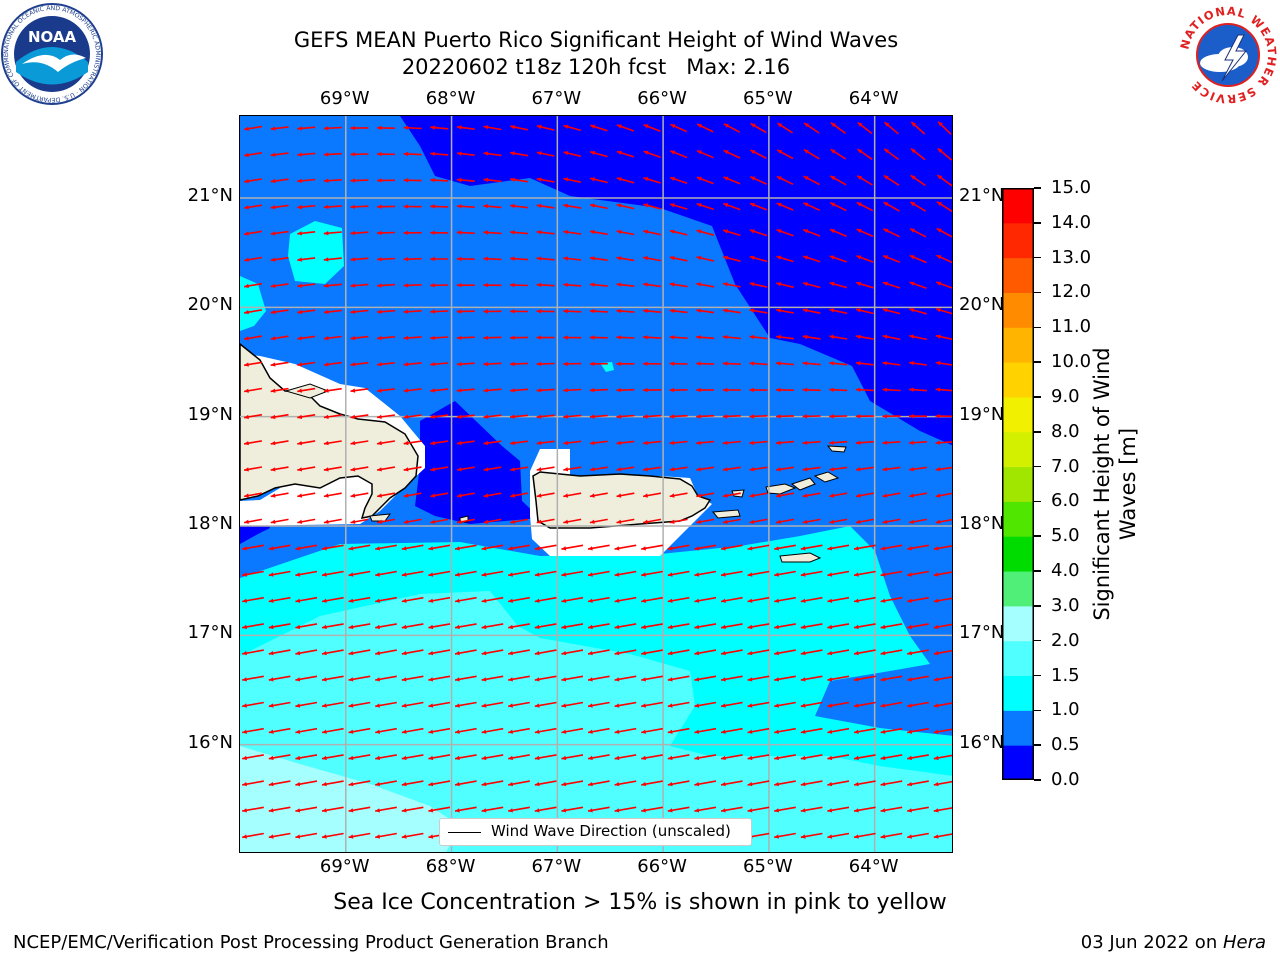  I want to click on axis-tick-label: 18°N, so click(982, 523).